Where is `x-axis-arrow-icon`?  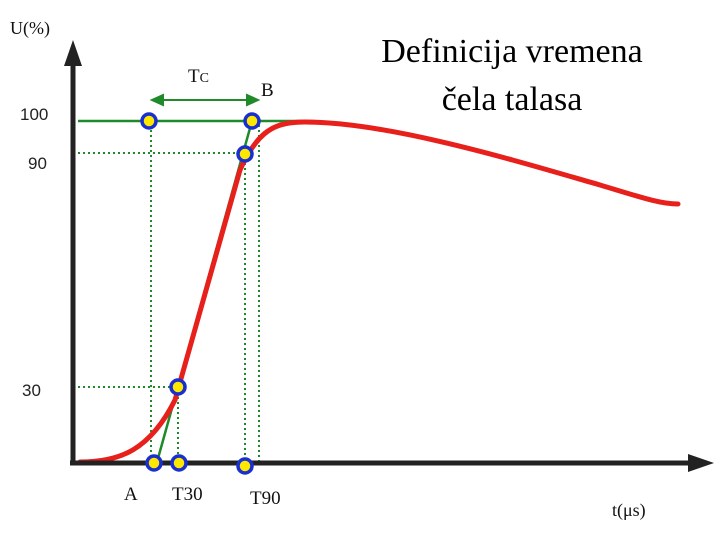
x-axis-arrow-icon is located at coordinates (701, 463).